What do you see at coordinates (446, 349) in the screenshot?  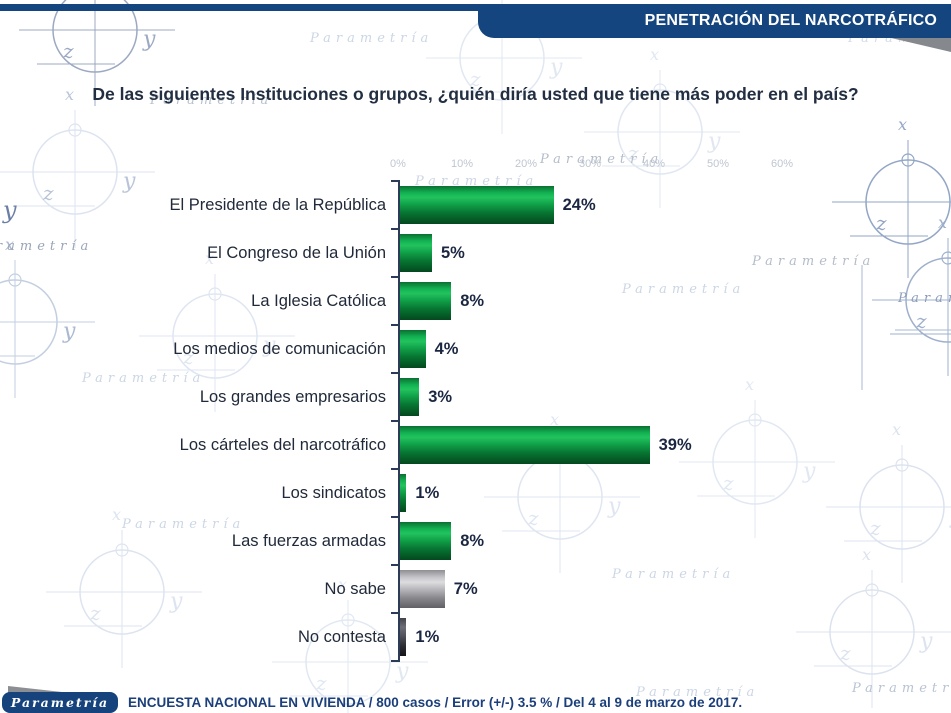 I see `value-label: 4%` at bounding box center [446, 349].